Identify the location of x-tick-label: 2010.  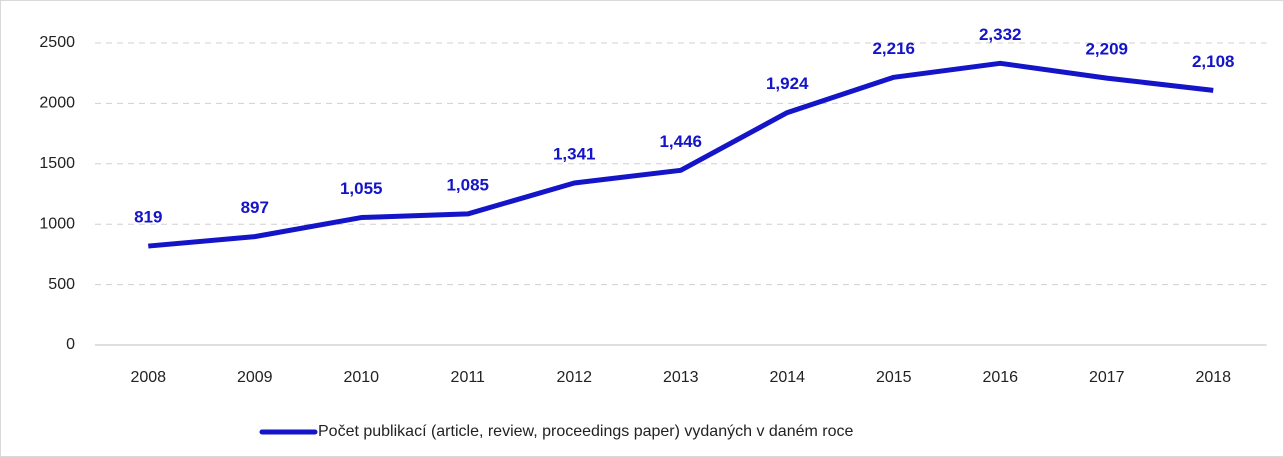
(361, 377).